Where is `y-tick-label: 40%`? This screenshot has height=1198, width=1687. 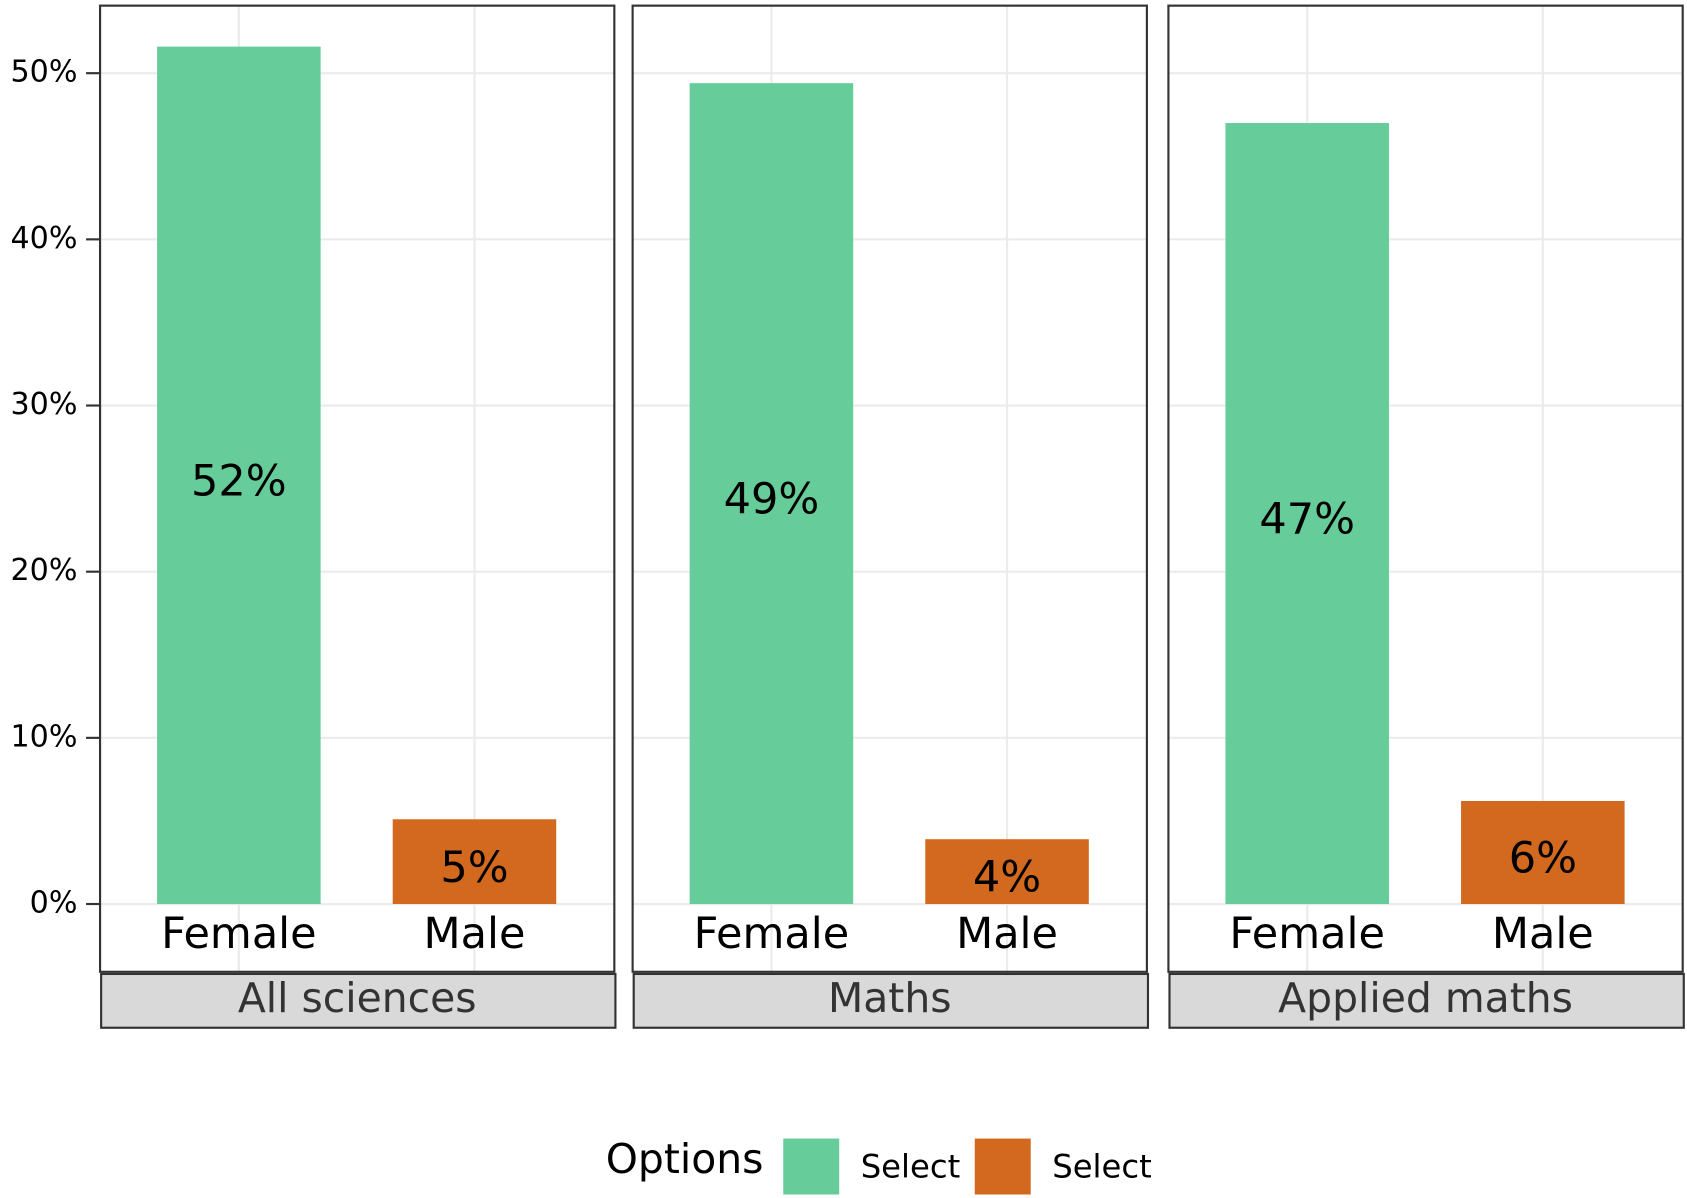 y-tick-label: 40% is located at coordinates (44, 238).